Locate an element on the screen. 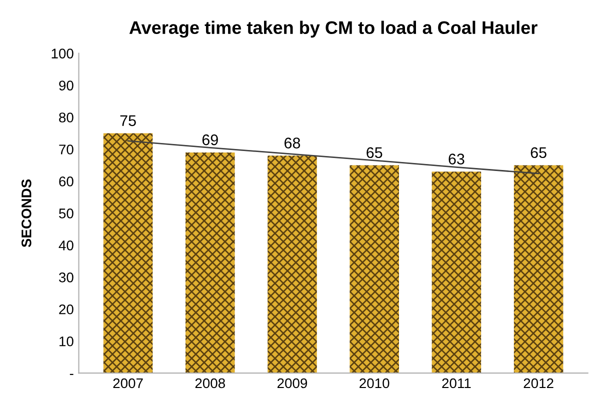 The image size is (606, 410). x-tick-label: 2007 is located at coordinates (128, 383).